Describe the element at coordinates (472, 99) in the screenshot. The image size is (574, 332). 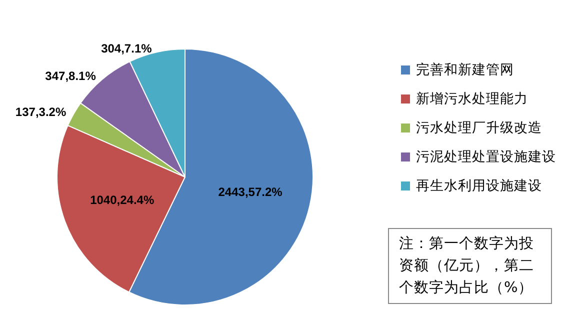
I see `legend-label: 新增污水处理能力` at that location.